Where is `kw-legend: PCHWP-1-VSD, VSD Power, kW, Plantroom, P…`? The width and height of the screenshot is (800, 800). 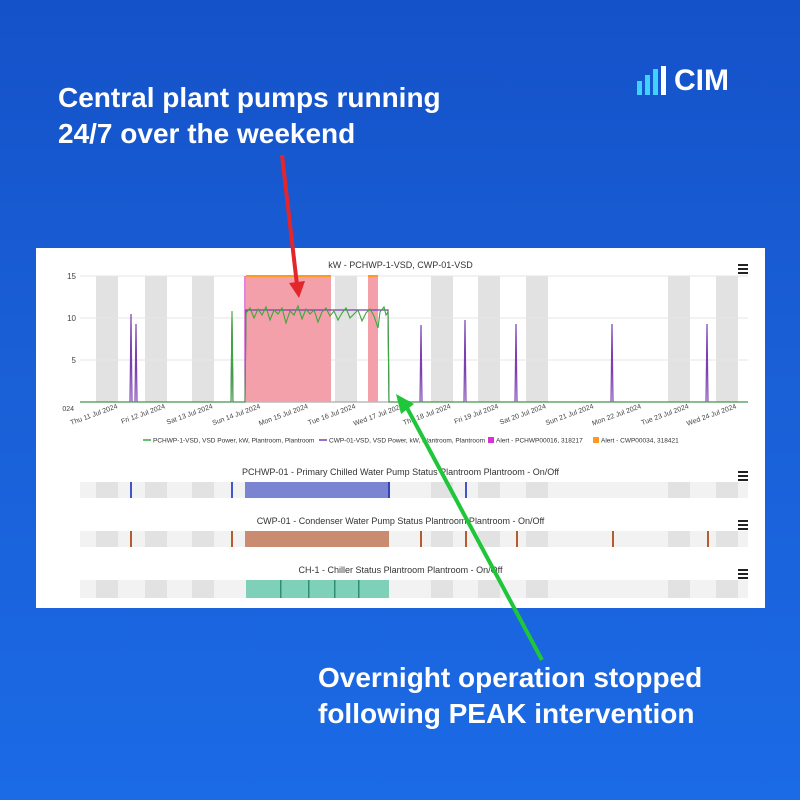 kw-legend: PCHWP-1-VSD, VSD Power, kW, Plantroom, P… is located at coordinates (411, 441).